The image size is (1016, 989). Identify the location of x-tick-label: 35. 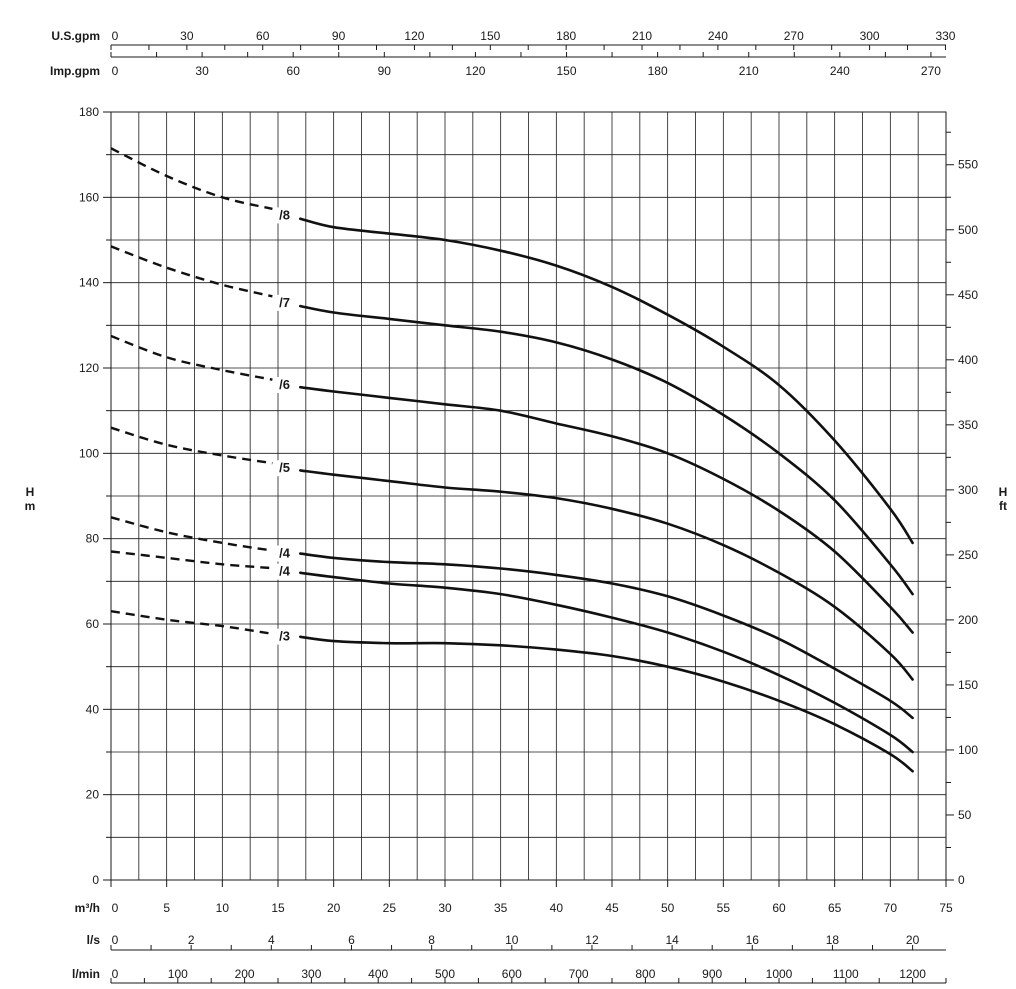
(501, 908).